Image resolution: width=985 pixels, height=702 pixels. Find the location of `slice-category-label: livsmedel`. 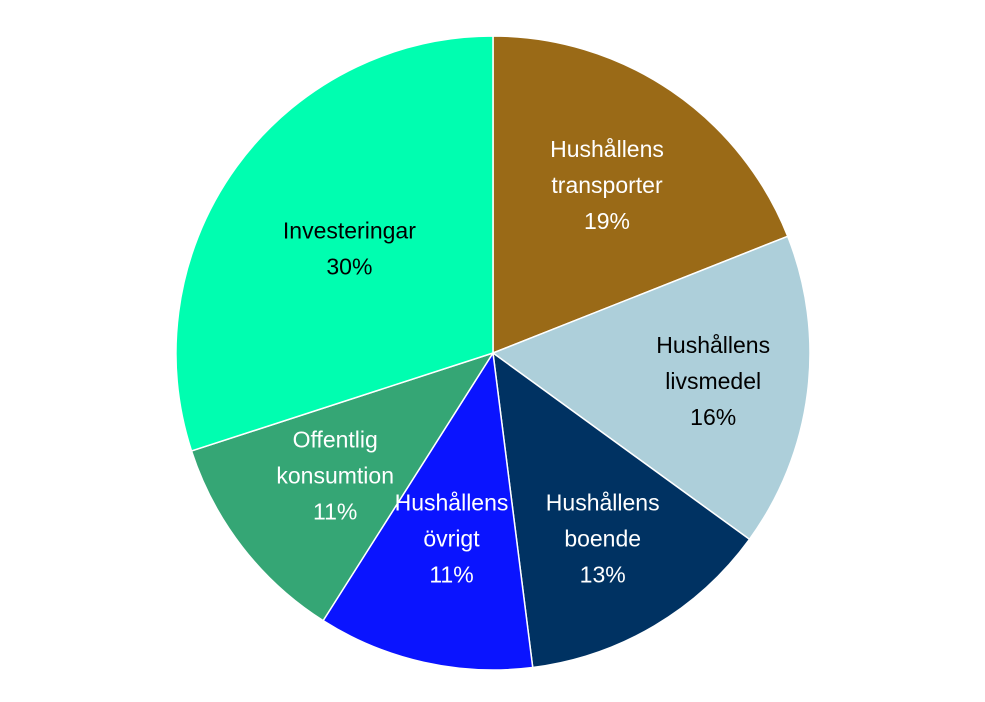

slice-category-label: livsmedel is located at coordinates (713, 381).